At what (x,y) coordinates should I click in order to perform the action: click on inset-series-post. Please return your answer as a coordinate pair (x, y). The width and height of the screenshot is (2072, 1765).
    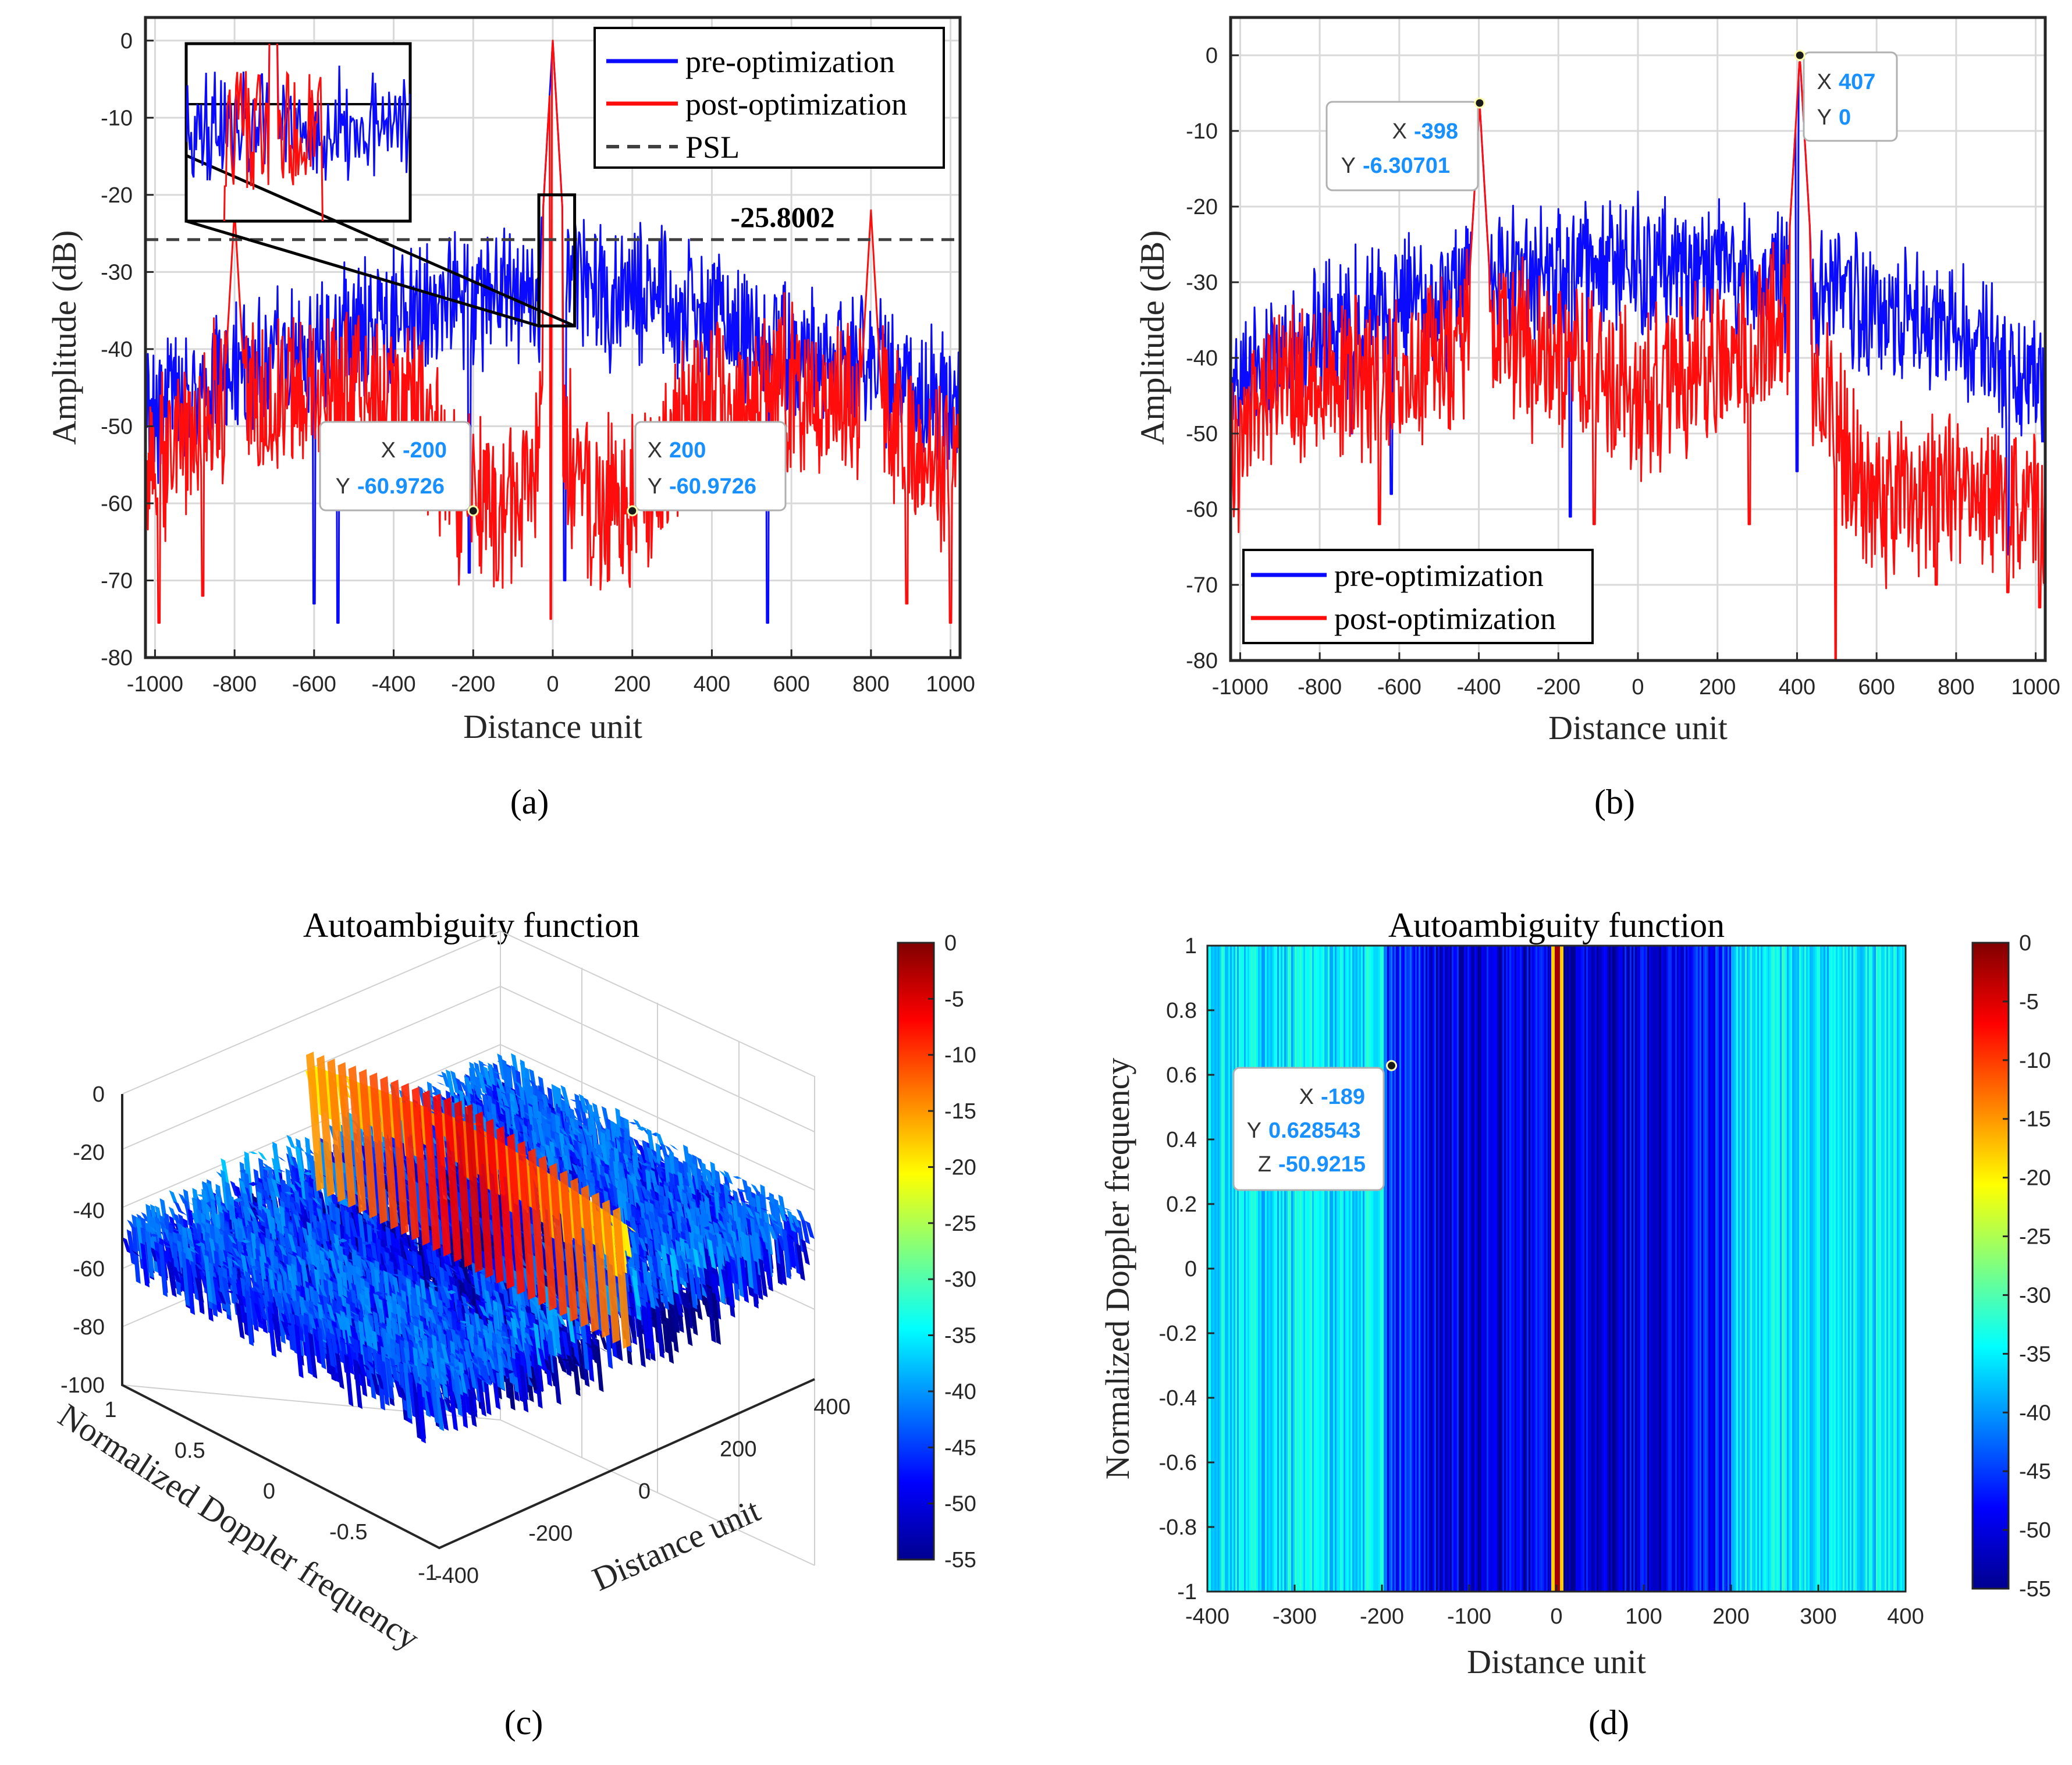
    Looking at the image, I should click on (273, 132).